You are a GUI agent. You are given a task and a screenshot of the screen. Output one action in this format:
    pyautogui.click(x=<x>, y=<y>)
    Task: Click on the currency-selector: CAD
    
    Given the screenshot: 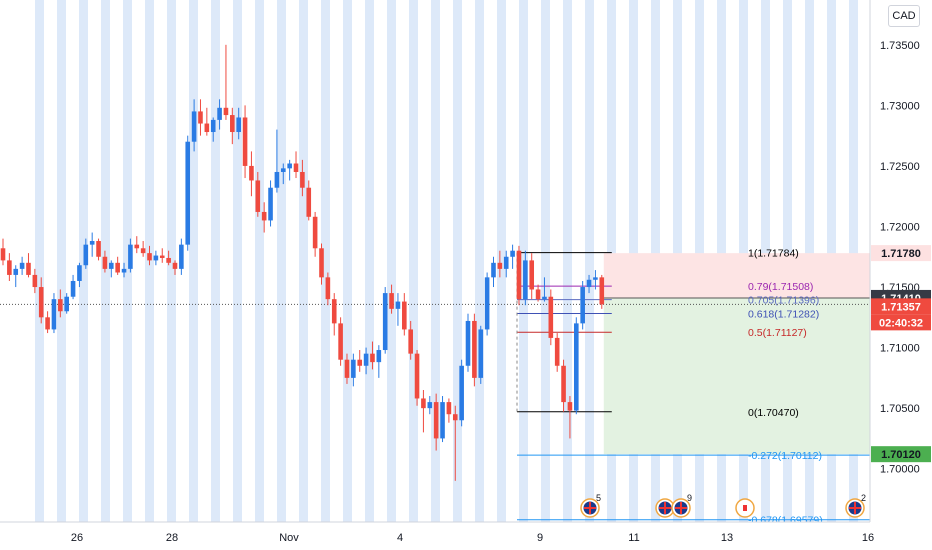 What is the action you would take?
    pyautogui.click(x=904, y=16)
    